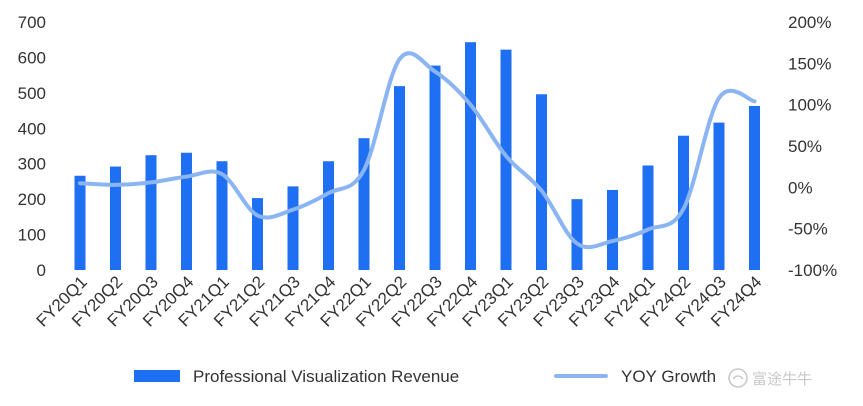  I want to click on left-tick-label: 100, so click(32, 235).